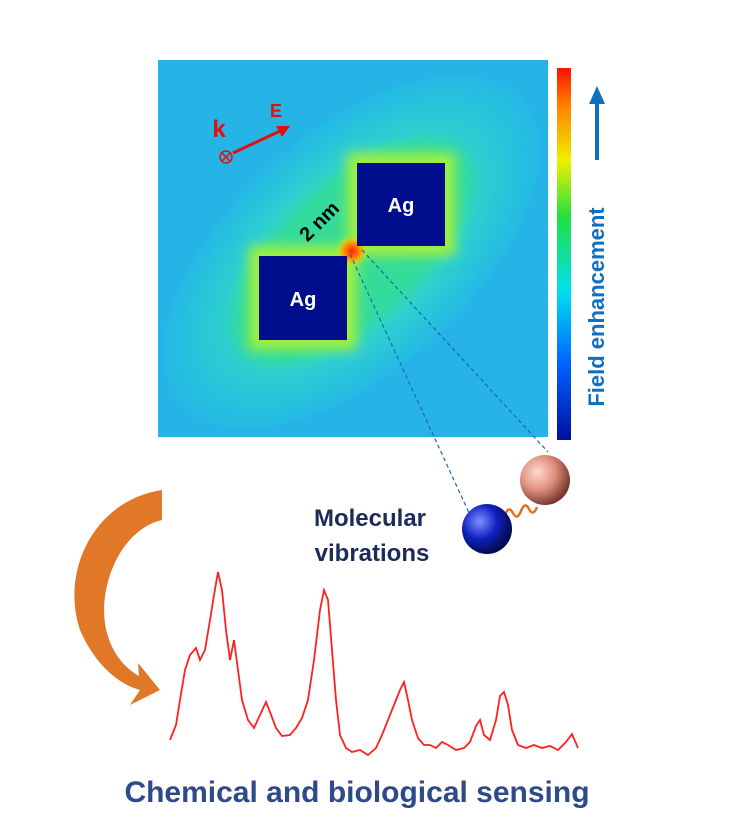 Image resolution: width=754 pixels, height=830 pixels. What do you see at coordinates (564, 254) in the screenshot?
I see `colorbar` at bounding box center [564, 254].